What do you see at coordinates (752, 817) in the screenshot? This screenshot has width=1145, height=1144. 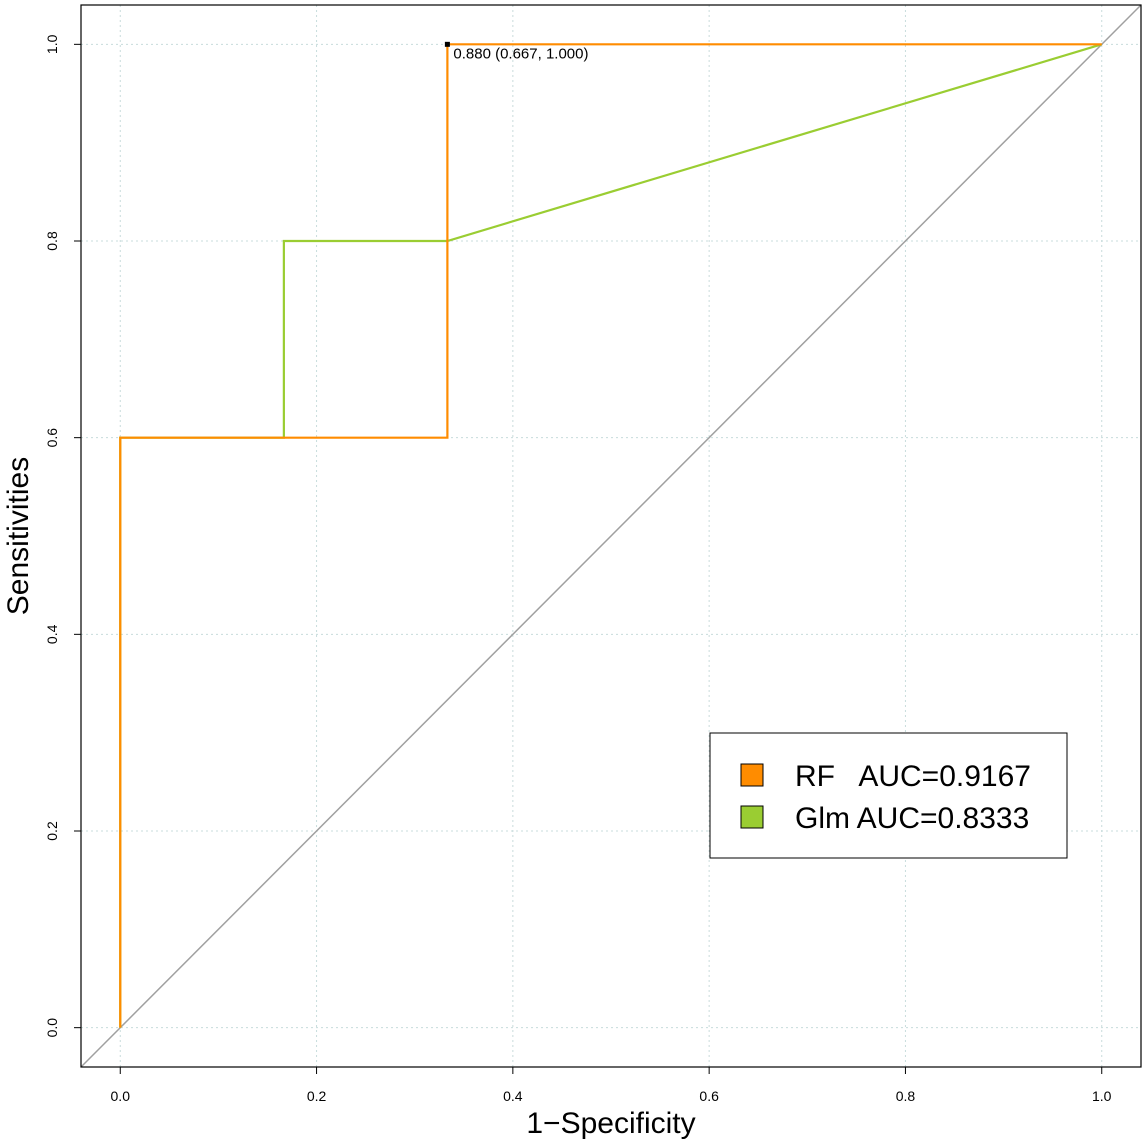 I see `legend-swatch-glm` at bounding box center [752, 817].